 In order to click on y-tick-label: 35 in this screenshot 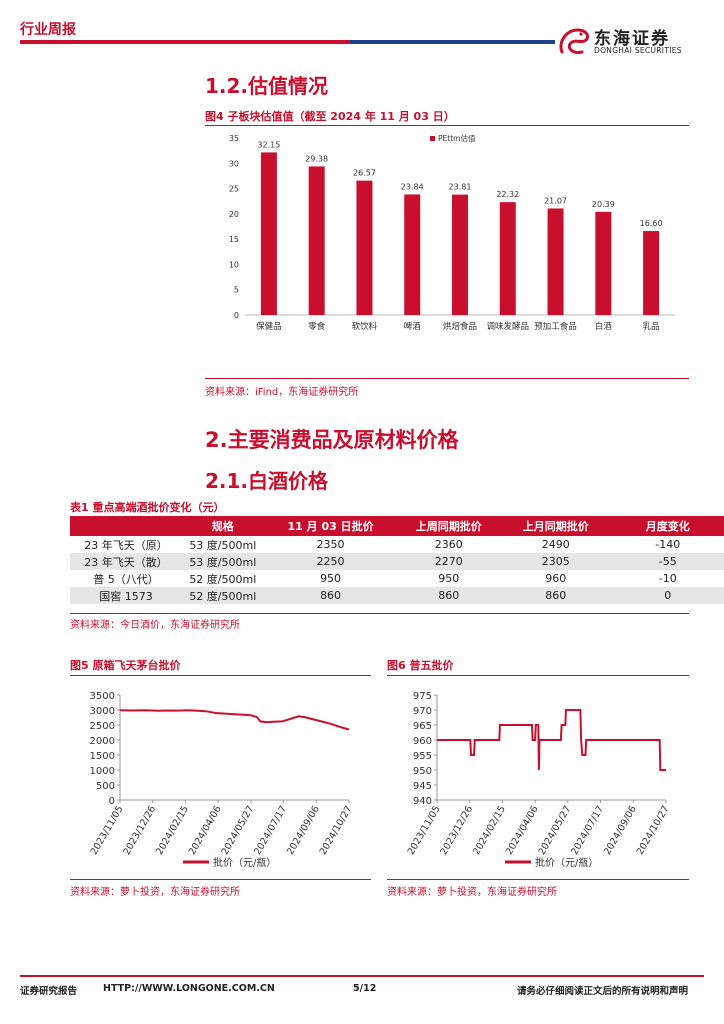, I will do `click(234, 138)`.